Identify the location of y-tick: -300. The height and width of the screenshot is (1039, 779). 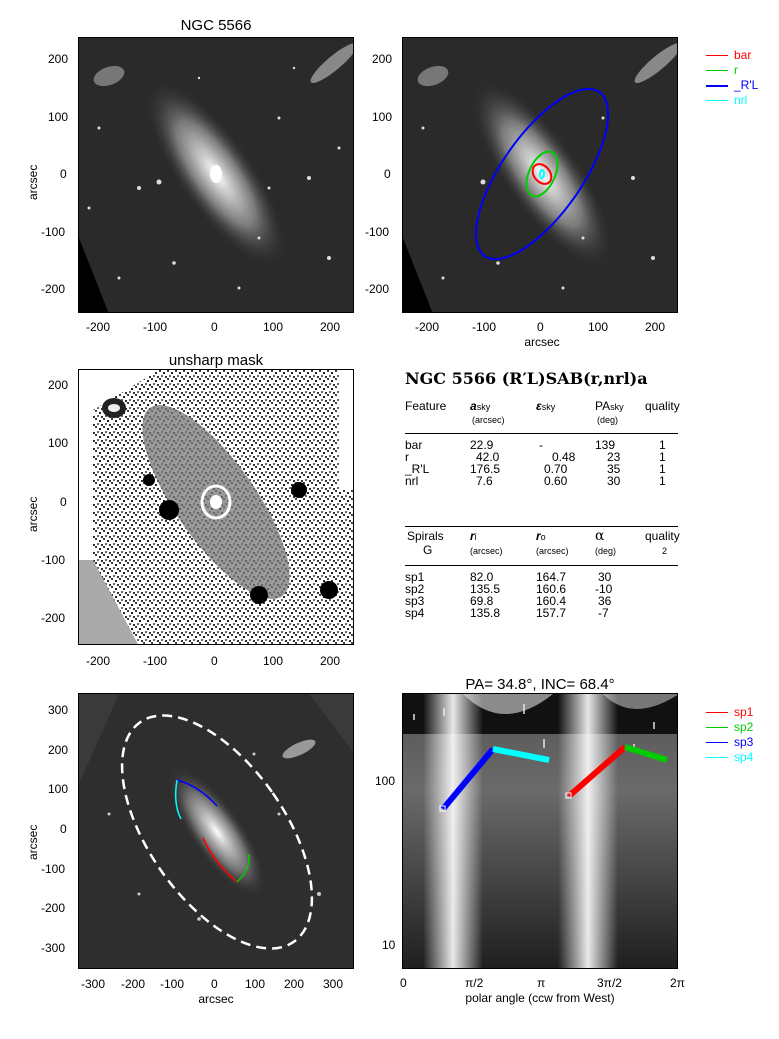
(53, 948).